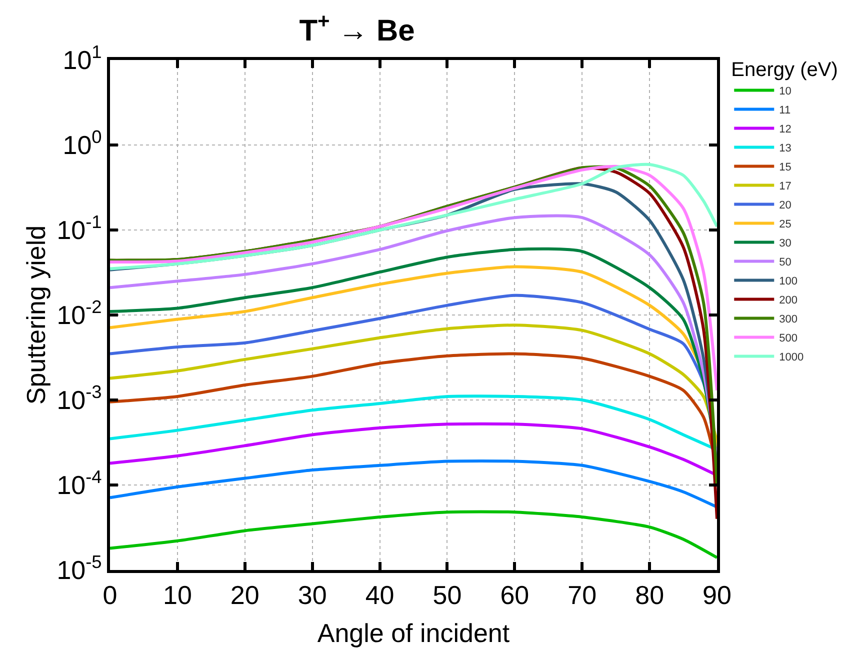 This screenshot has height=653, width=850. Describe the element at coordinates (82, 59) in the screenshot. I see `y-tick-label: 10$^{1}$` at that location.